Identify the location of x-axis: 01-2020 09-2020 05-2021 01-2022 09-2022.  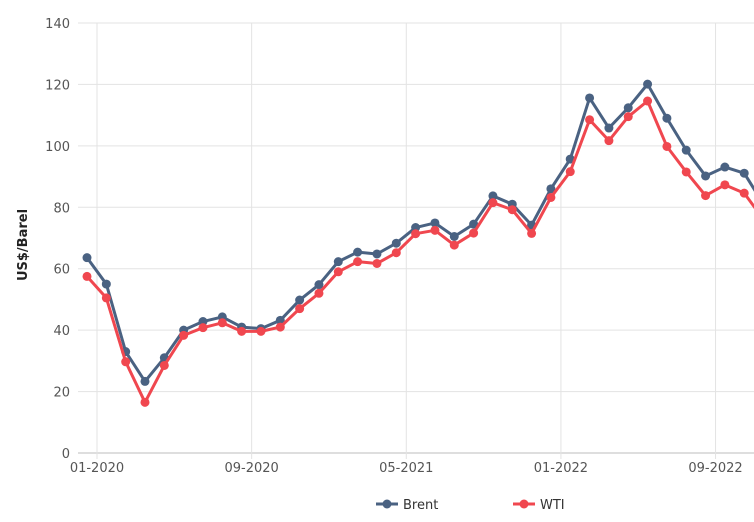
(406, 468).